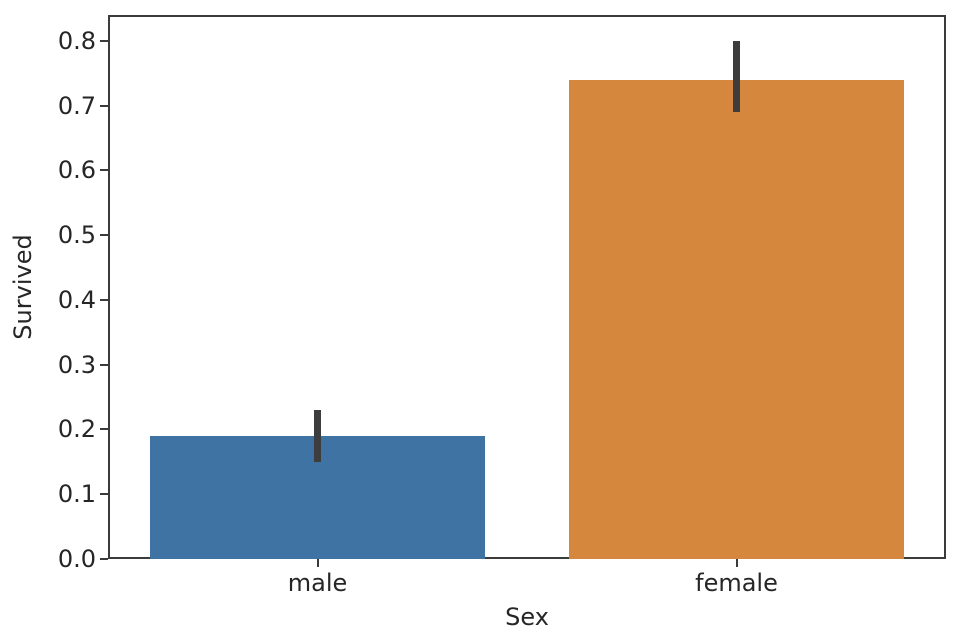 The image size is (956, 638). What do you see at coordinates (76, 235) in the screenshot?
I see `y-tick-label: 0.5` at bounding box center [76, 235].